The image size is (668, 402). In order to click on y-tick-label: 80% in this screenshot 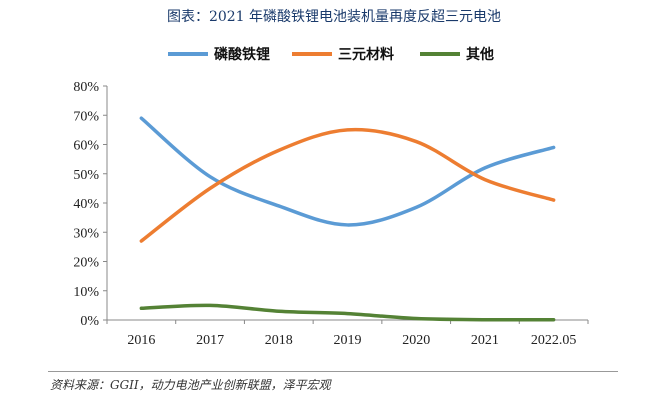, I will do `click(86, 87)`.